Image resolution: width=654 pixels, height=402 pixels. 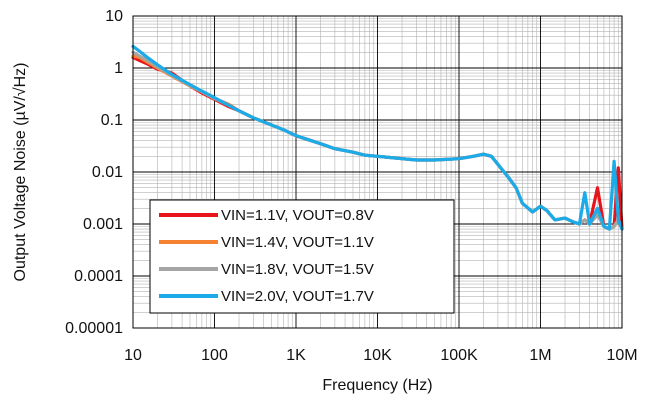 What do you see at coordinates (297, 296) in the screenshot?
I see `legend-label: VIN=2.0V, VOUT=1.7V` at bounding box center [297, 296].